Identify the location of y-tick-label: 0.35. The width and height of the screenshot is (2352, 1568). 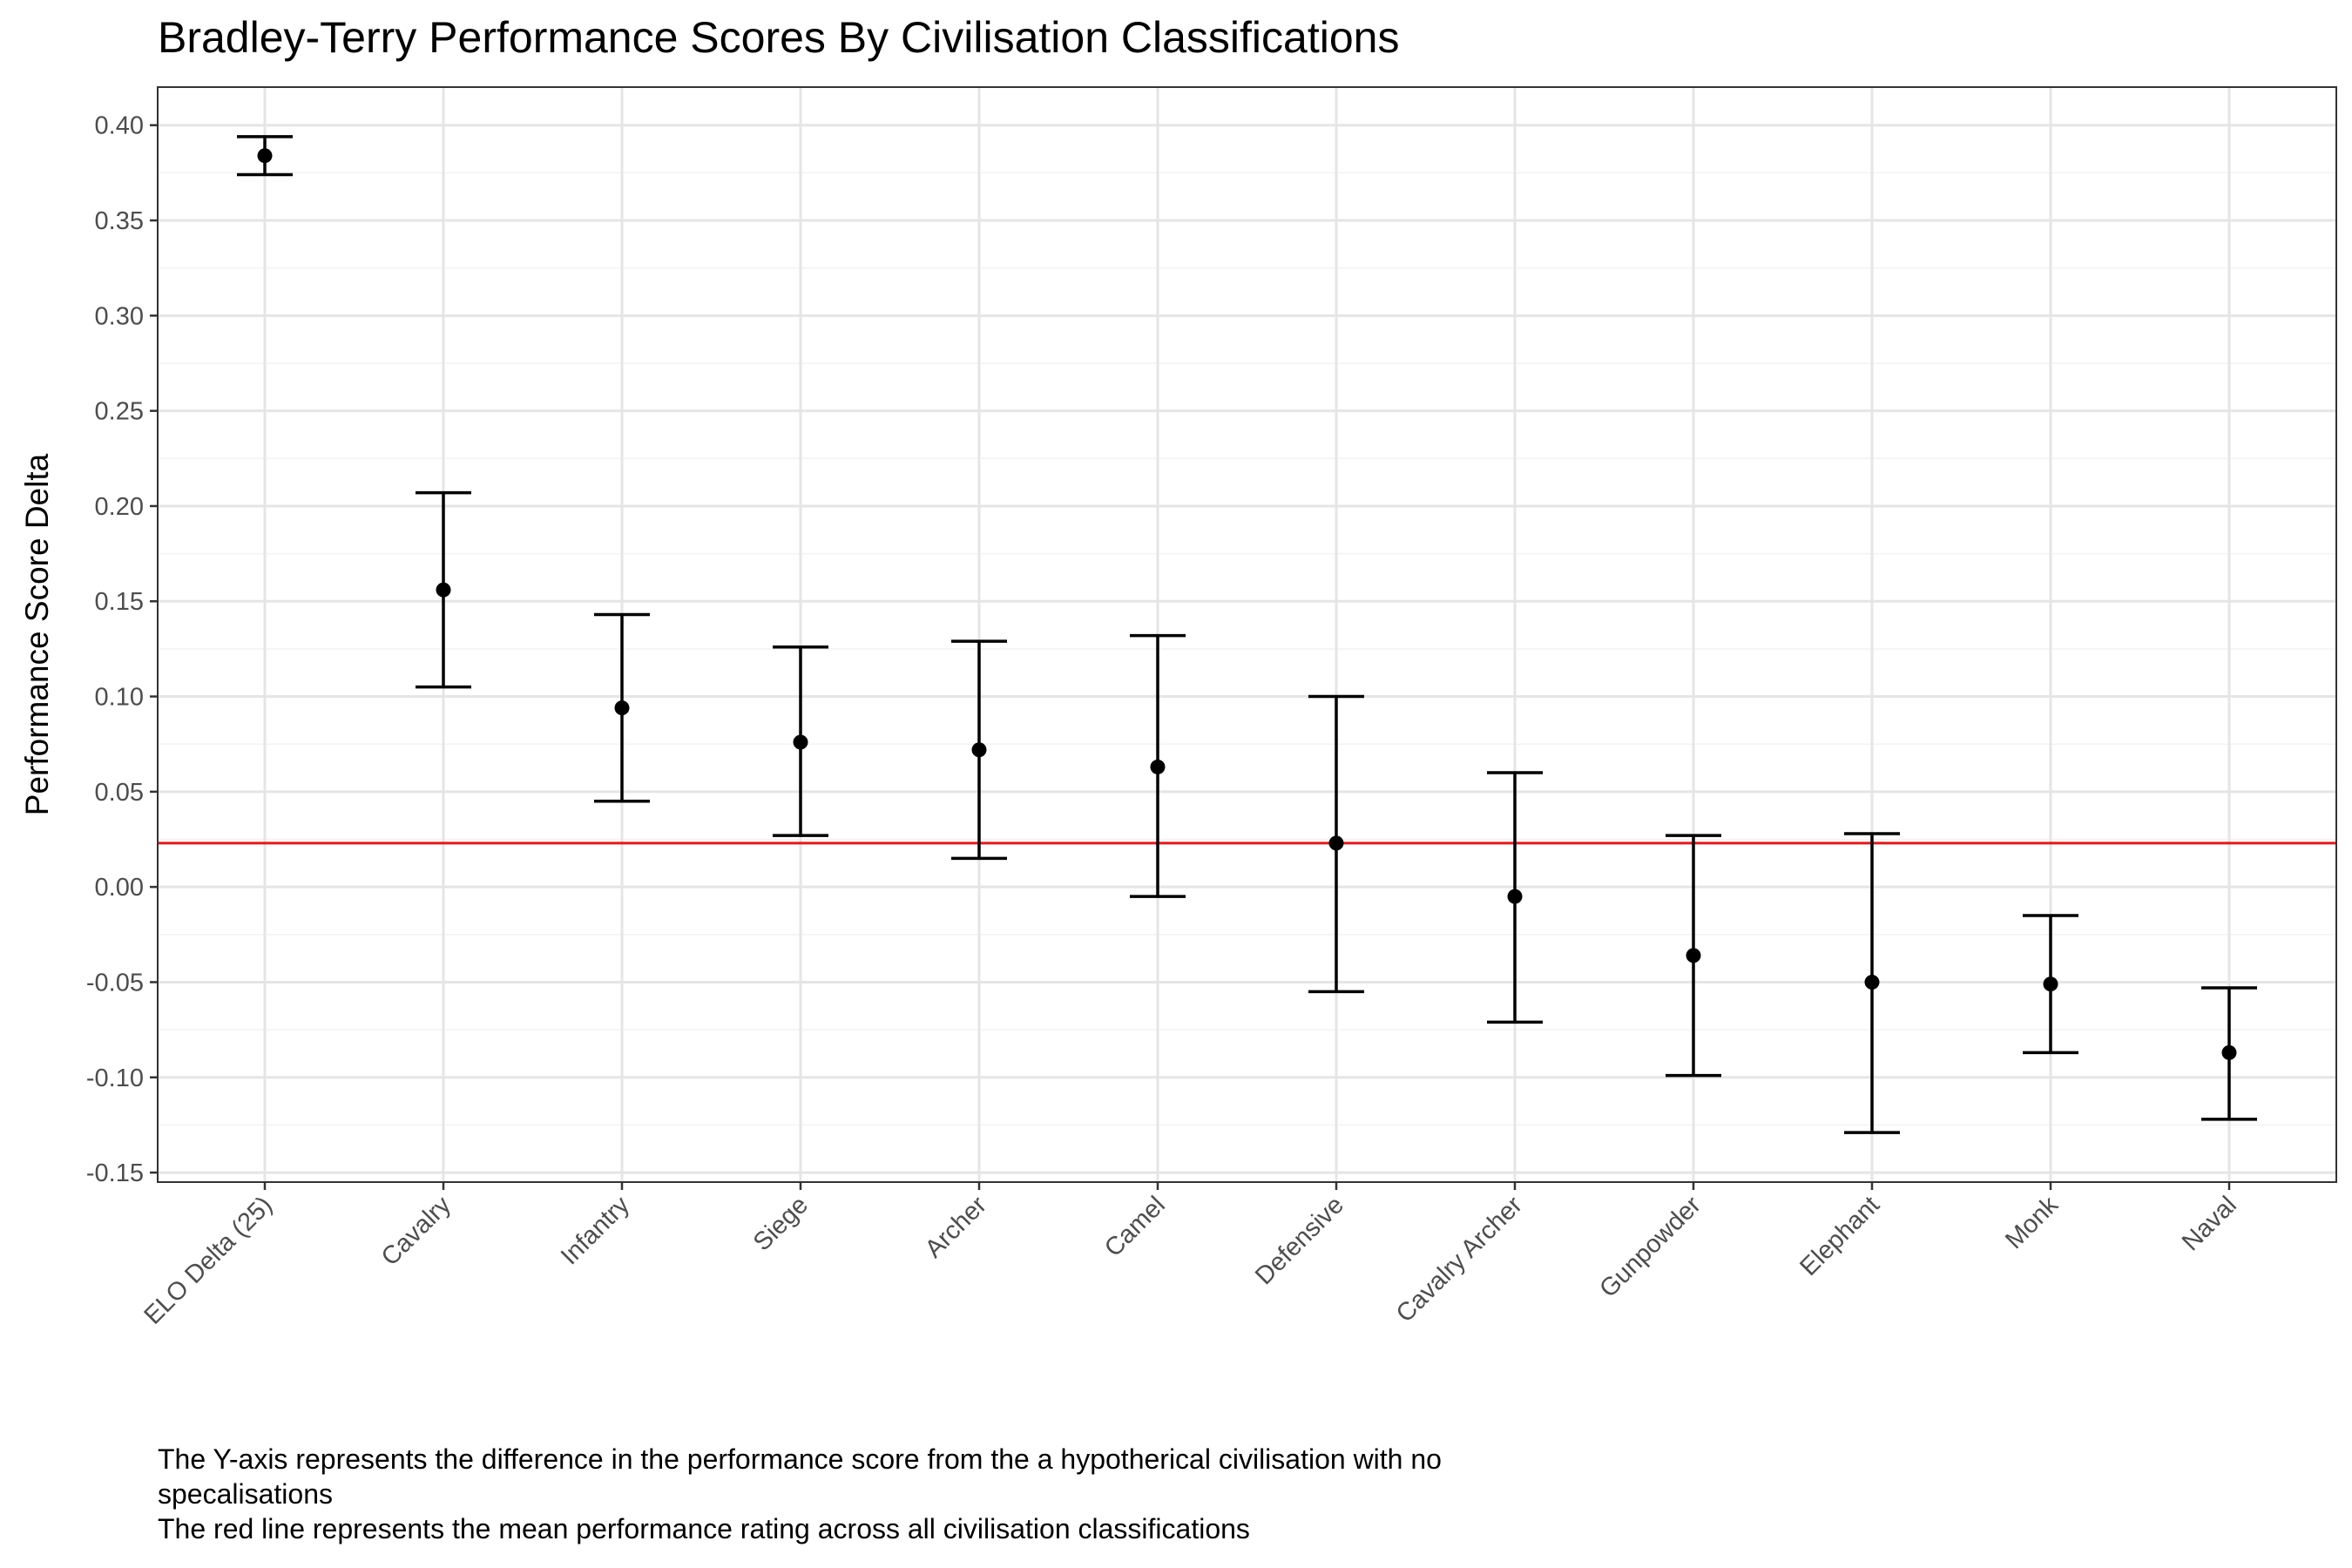
(119, 221).